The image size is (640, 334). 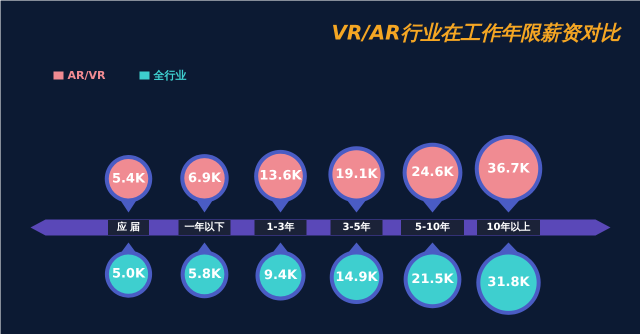 What do you see at coordinates (128, 227) in the screenshot?
I see `category-label: 应 届` at bounding box center [128, 227].